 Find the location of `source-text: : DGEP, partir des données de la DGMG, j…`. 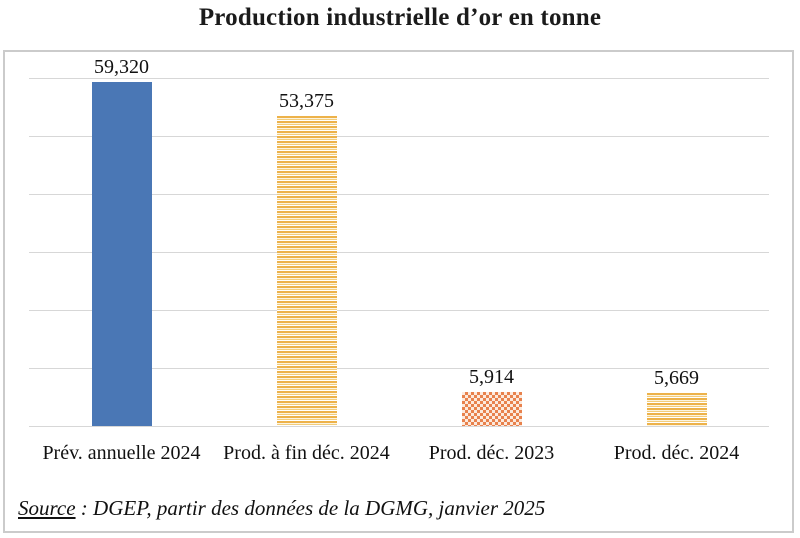

source-text: : DGEP, partir des données de la DGMG, j… is located at coordinates (310, 508).